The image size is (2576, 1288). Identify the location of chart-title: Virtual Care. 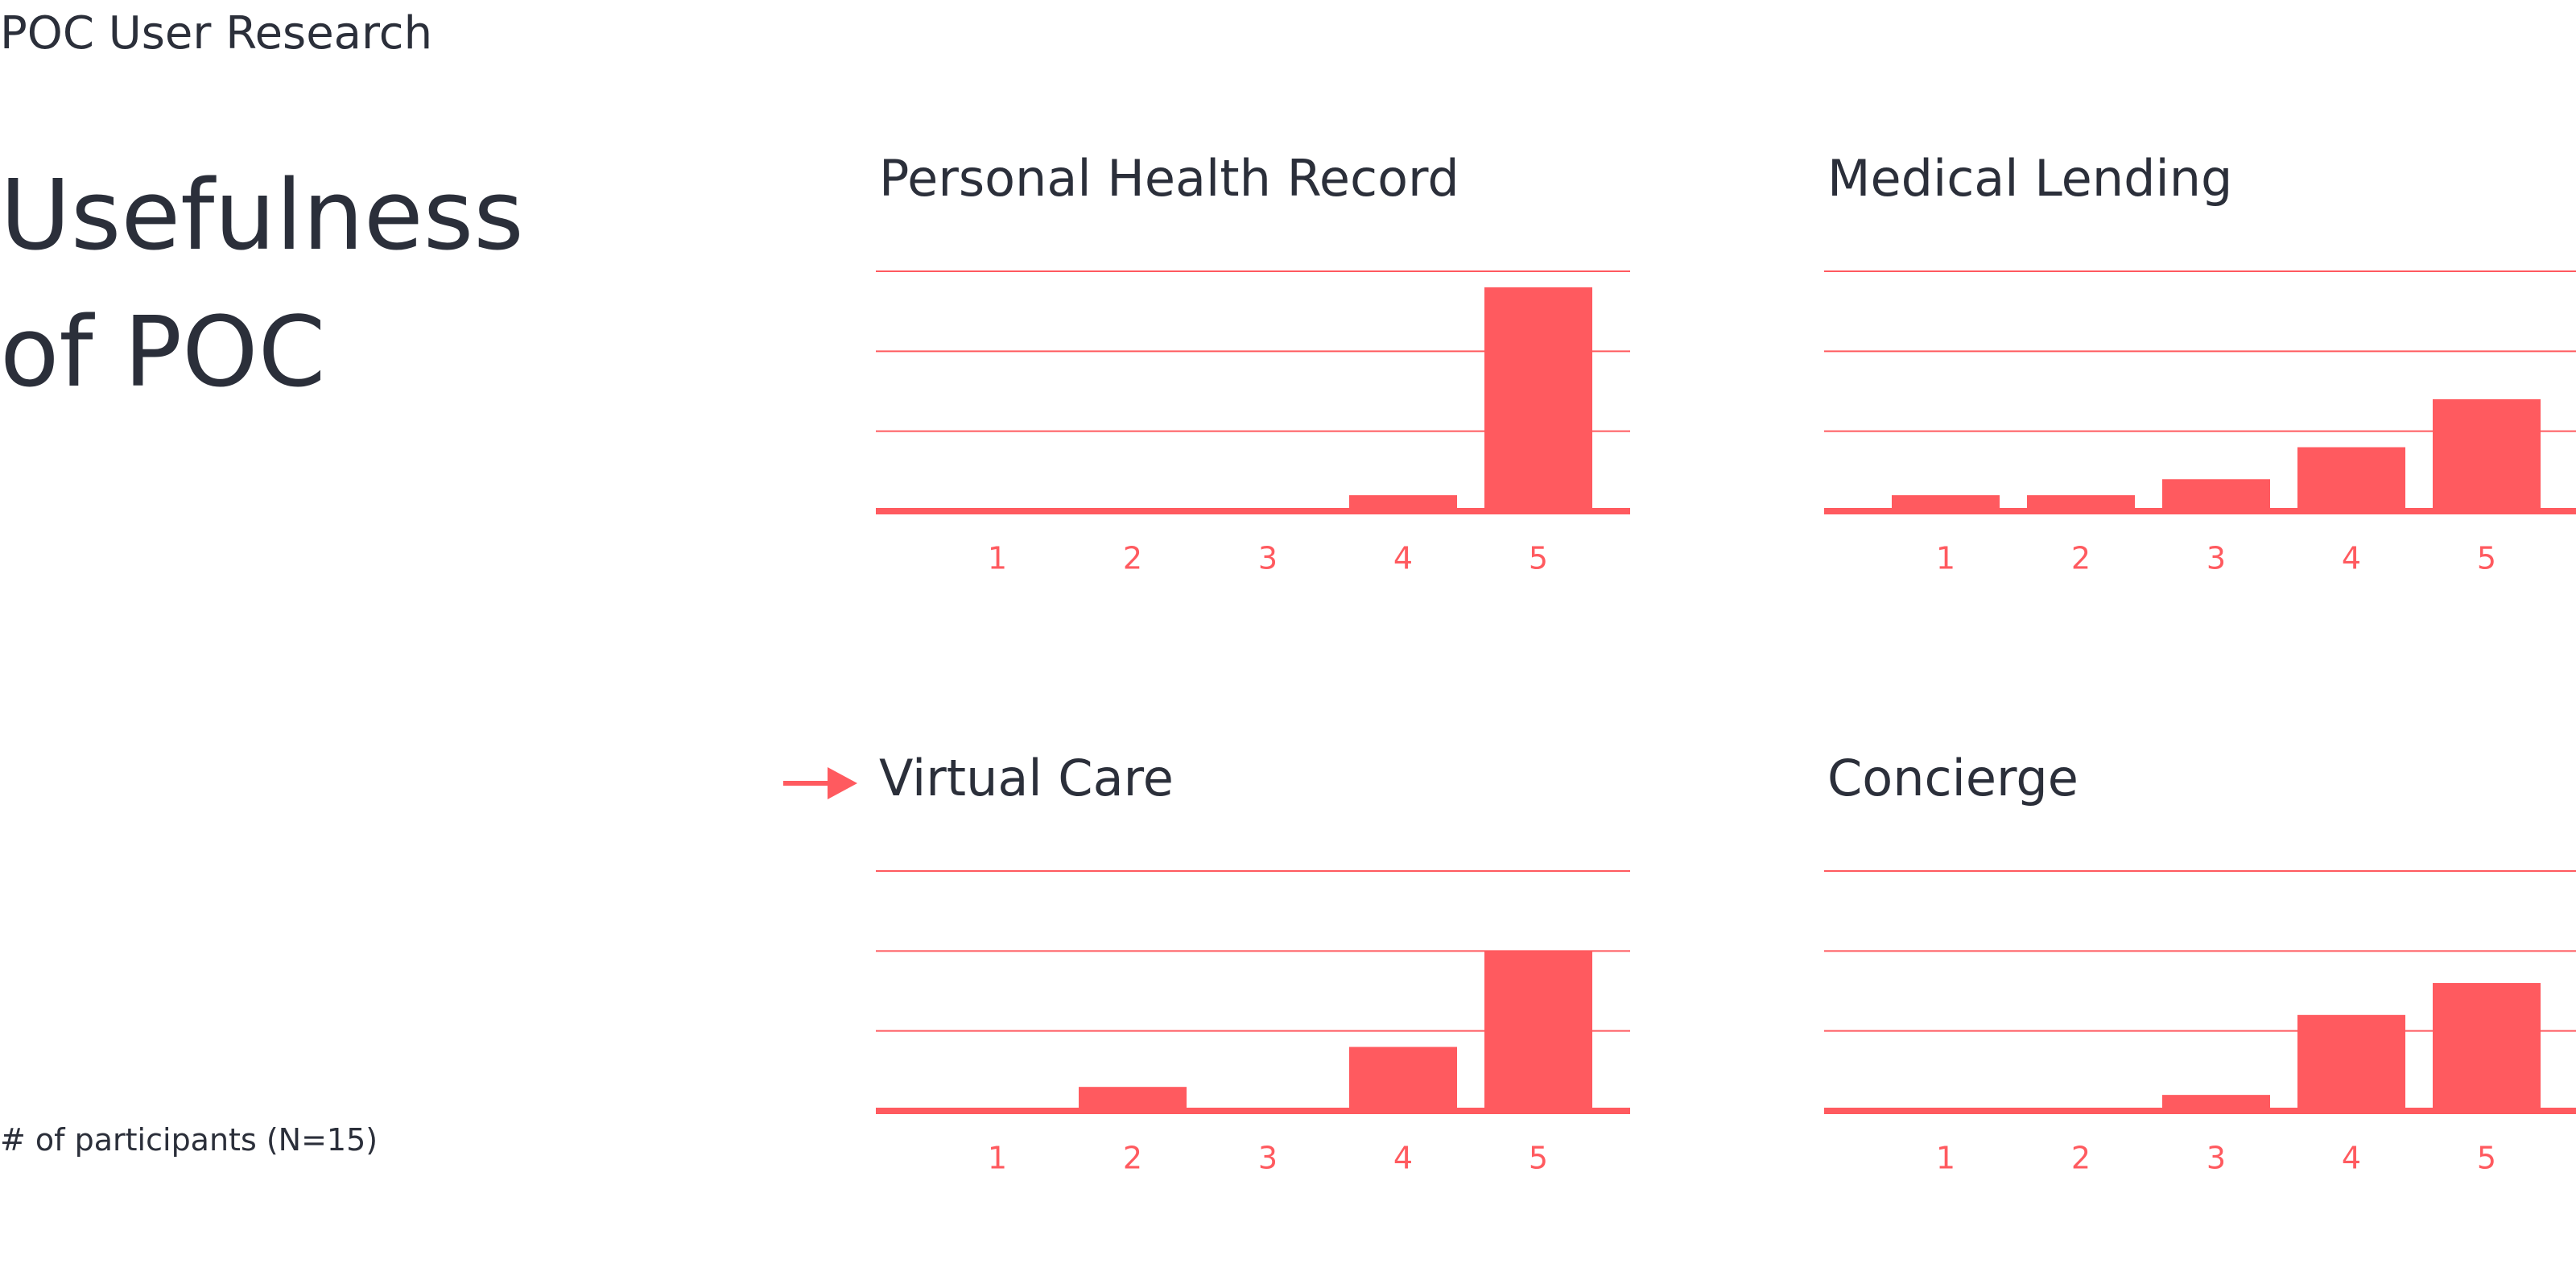
(1026, 778).